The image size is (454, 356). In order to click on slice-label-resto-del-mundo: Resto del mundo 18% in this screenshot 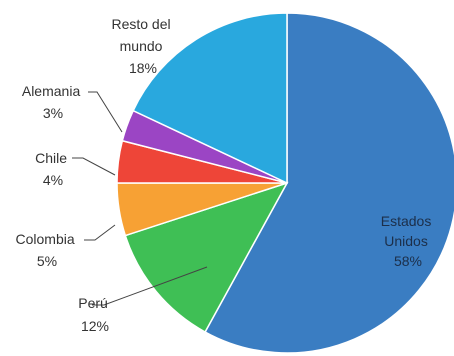, I will do `click(142, 46)`.